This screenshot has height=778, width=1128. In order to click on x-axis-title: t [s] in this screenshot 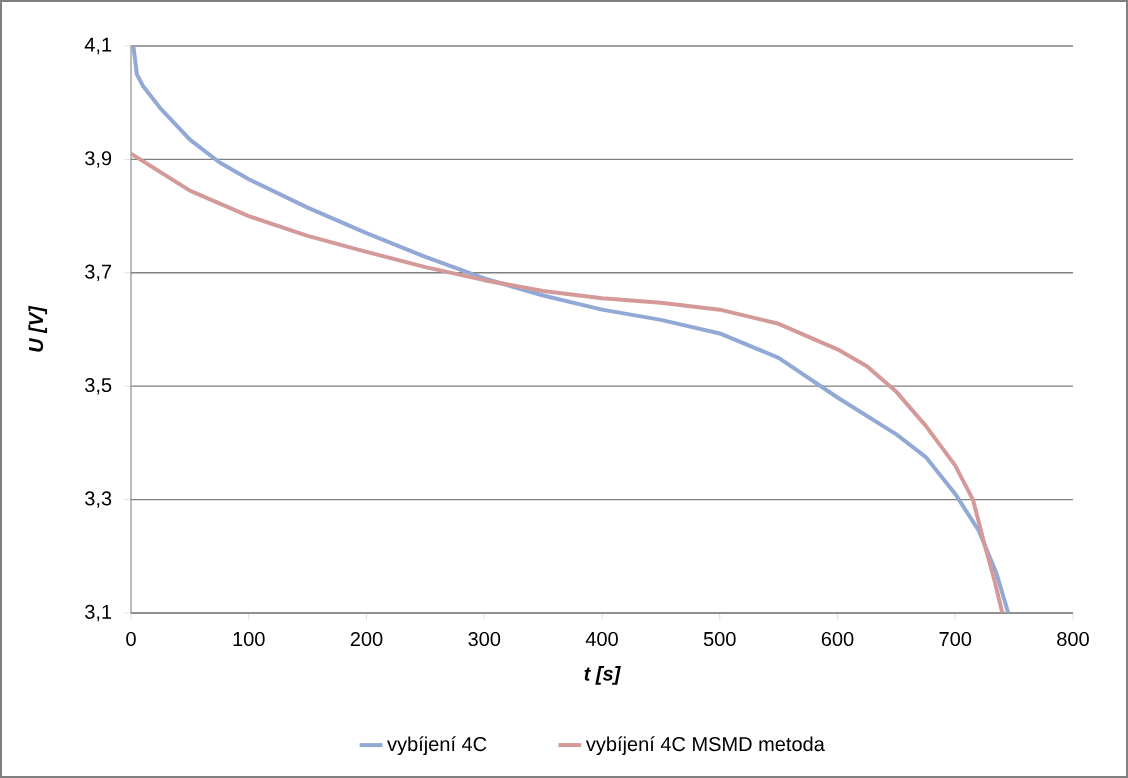, I will do `click(602, 675)`.